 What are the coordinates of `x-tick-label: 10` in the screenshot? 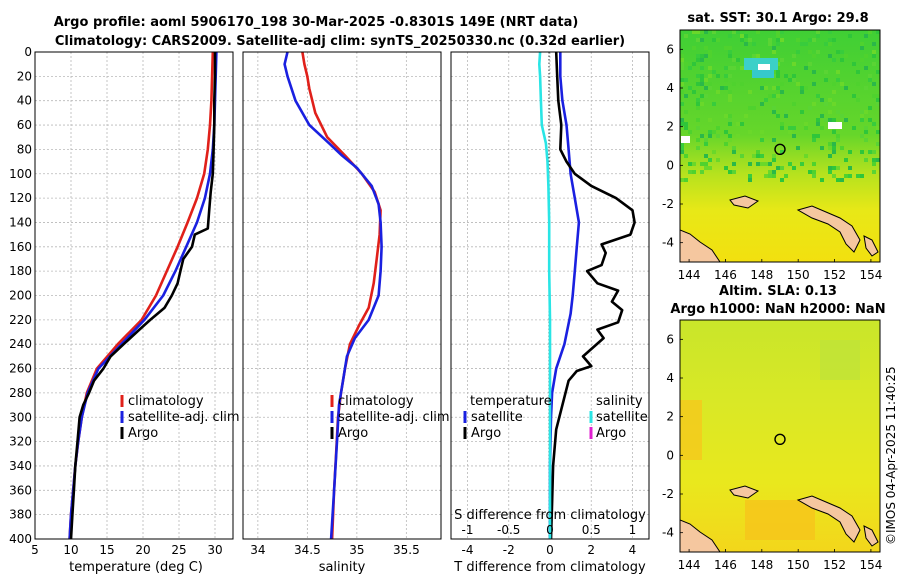 It's located at (70, 550).